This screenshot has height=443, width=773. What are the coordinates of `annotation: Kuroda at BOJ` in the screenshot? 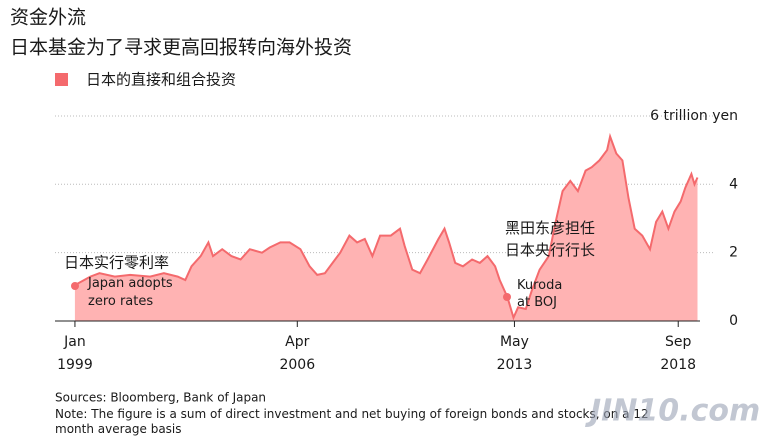 It's located at (539, 294).